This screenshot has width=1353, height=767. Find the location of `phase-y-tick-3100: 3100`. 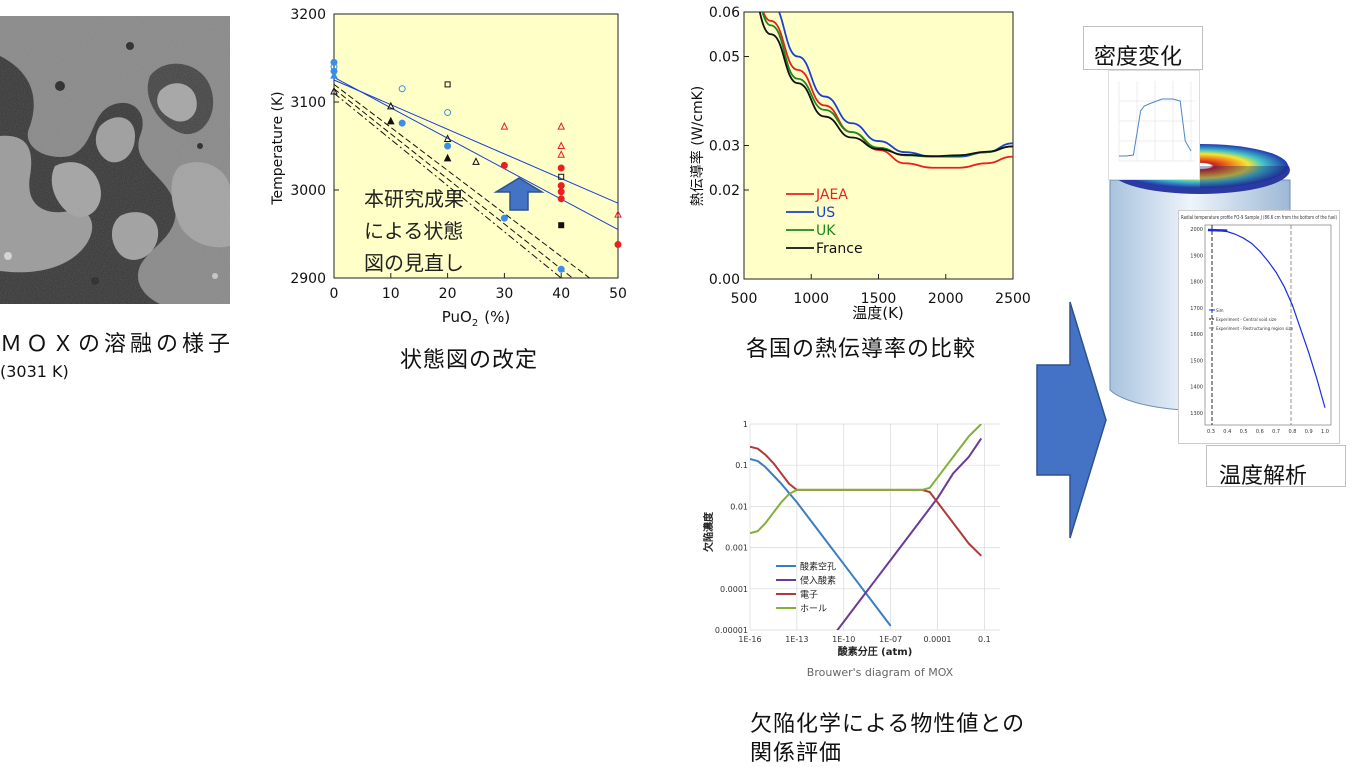

phase-y-tick-3100: 3100 is located at coordinates (308, 103).